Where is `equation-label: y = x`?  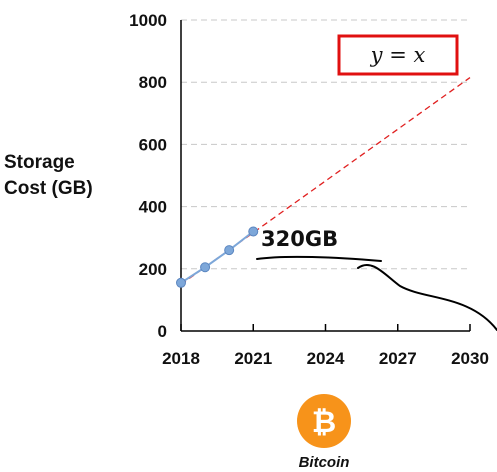
equation-label: y = x is located at coordinates (398, 55).